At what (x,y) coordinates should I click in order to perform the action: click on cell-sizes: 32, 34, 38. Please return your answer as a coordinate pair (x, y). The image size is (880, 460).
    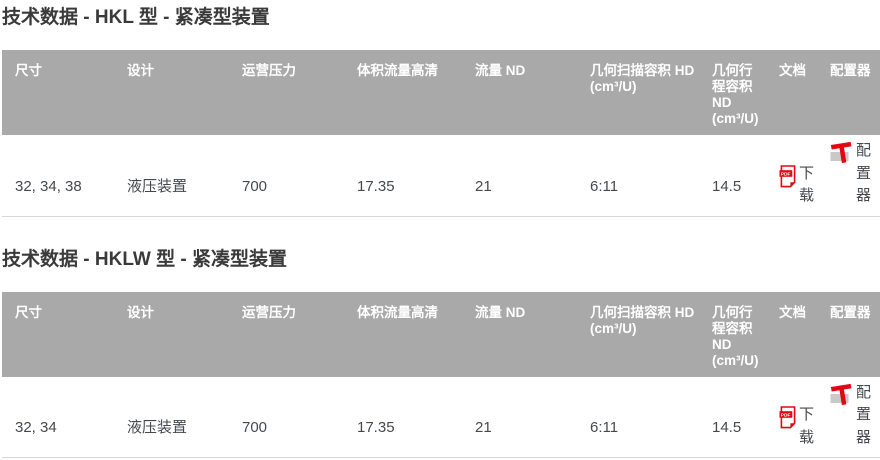
    Looking at the image, I should click on (58, 176).